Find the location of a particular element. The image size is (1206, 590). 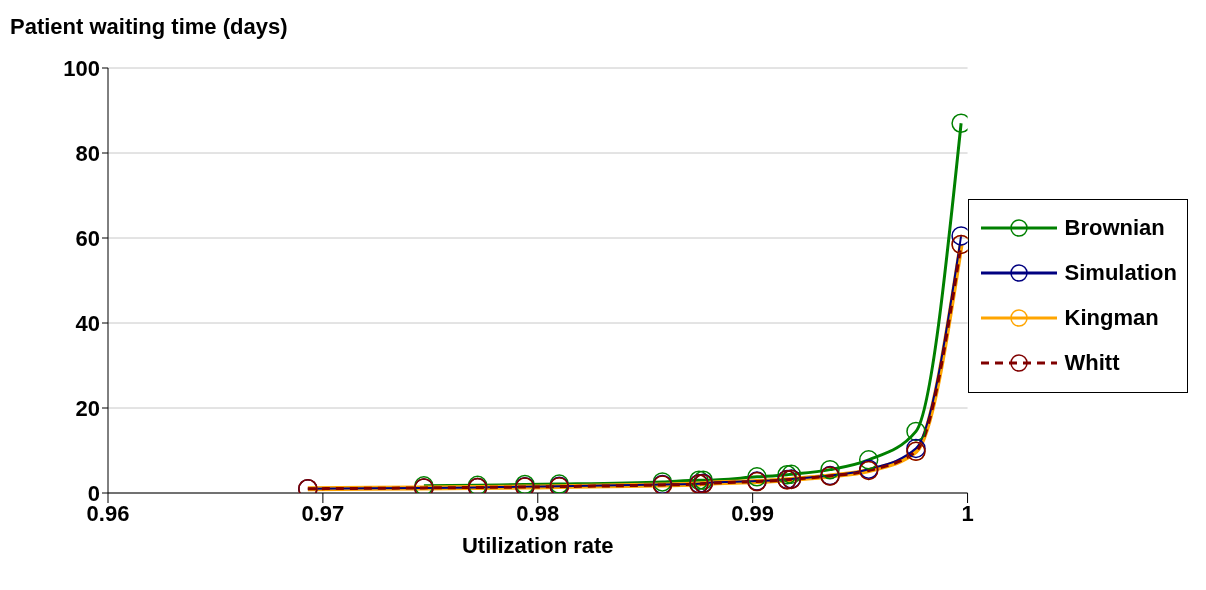

x-tick-label: 0.99 is located at coordinates (753, 513).